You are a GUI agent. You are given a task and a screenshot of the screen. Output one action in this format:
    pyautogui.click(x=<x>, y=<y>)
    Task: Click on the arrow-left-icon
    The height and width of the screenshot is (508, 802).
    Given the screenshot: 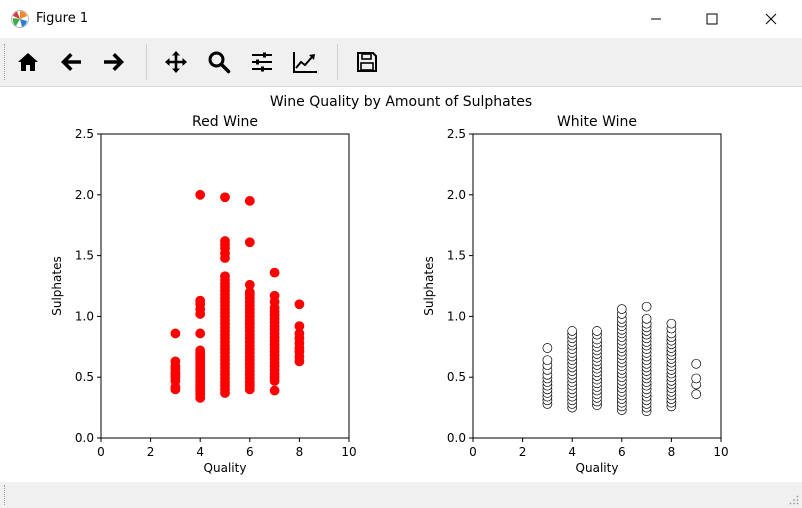 What is the action you would take?
    pyautogui.click(x=71, y=62)
    